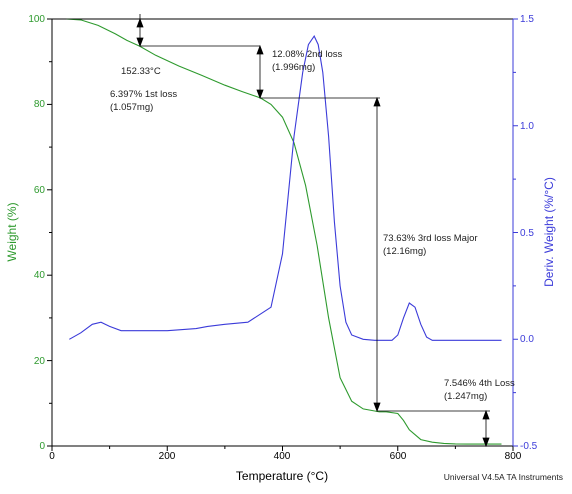  I want to click on y-right-tick-label: 0.0, so click(527, 339).